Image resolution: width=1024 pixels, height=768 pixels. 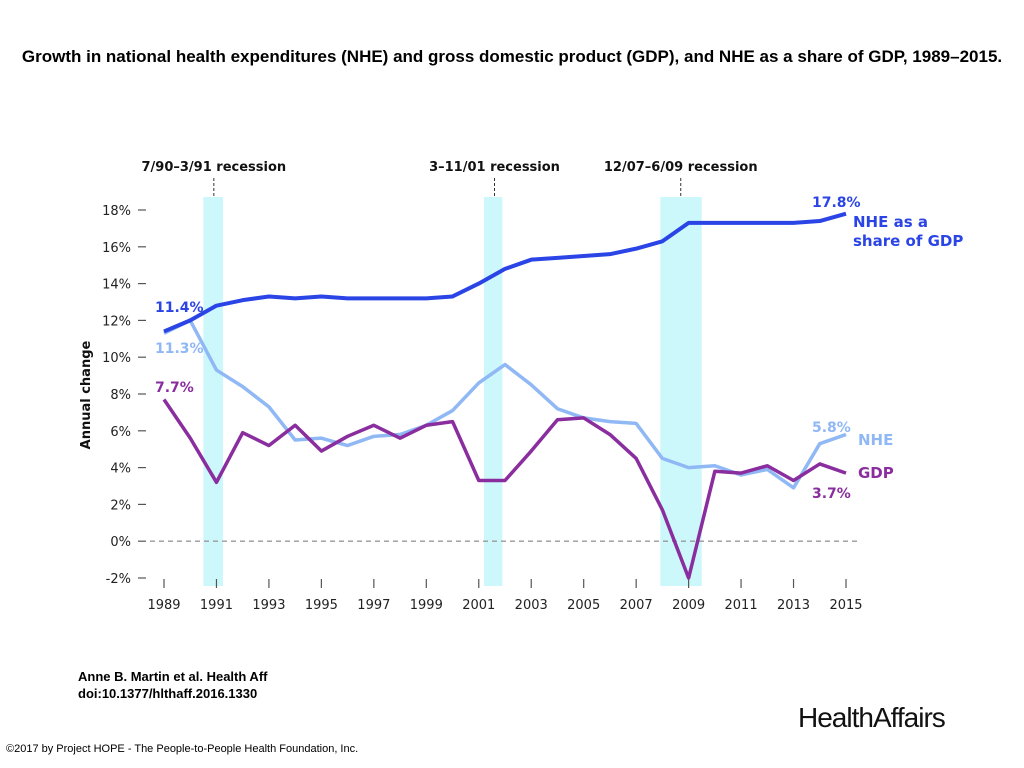 I want to click on gdp-end-label: 3.7%, so click(x=831, y=494).